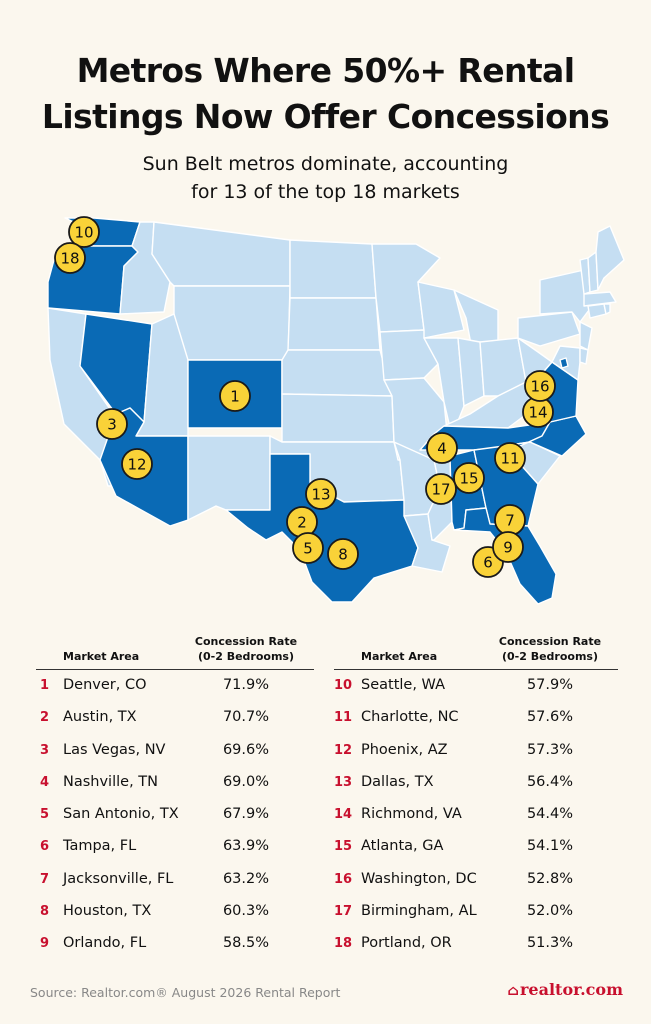 The width and height of the screenshot is (651, 1024). What do you see at coordinates (101, 656) in the screenshot?
I see `column-header-market: Market Area` at bounding box center [101, 656].